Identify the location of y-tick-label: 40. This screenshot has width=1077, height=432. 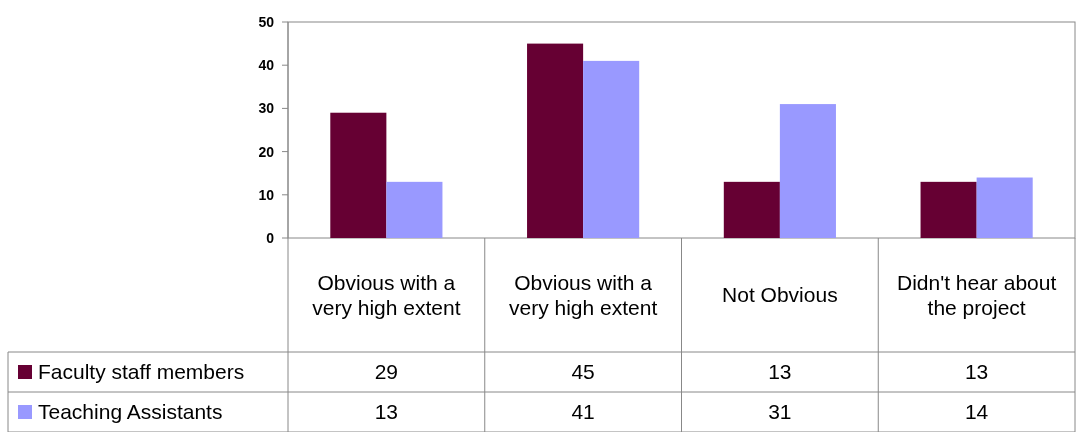
(266, 65).